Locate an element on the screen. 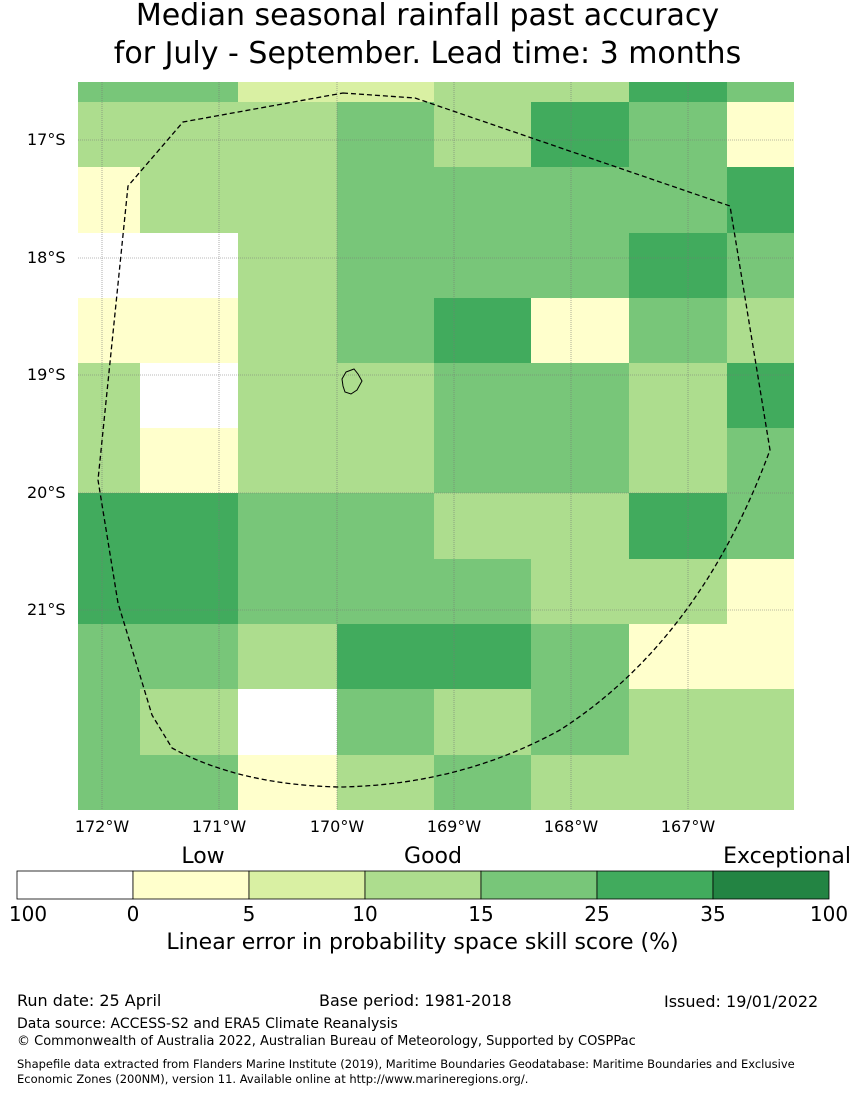  lon-label-172w: 172°W is located at coordinates (102, 826).